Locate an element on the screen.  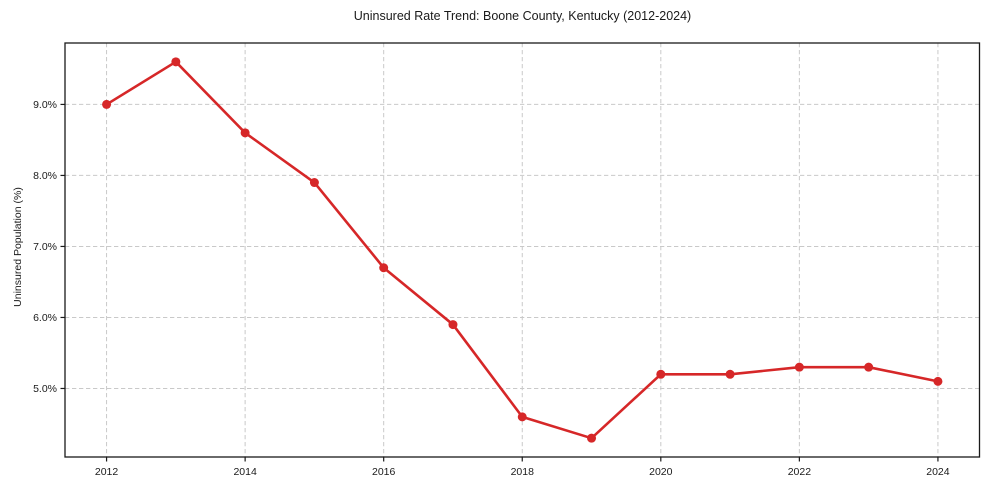
x-tick-label: 2014 is located at coordinates (245, 472).